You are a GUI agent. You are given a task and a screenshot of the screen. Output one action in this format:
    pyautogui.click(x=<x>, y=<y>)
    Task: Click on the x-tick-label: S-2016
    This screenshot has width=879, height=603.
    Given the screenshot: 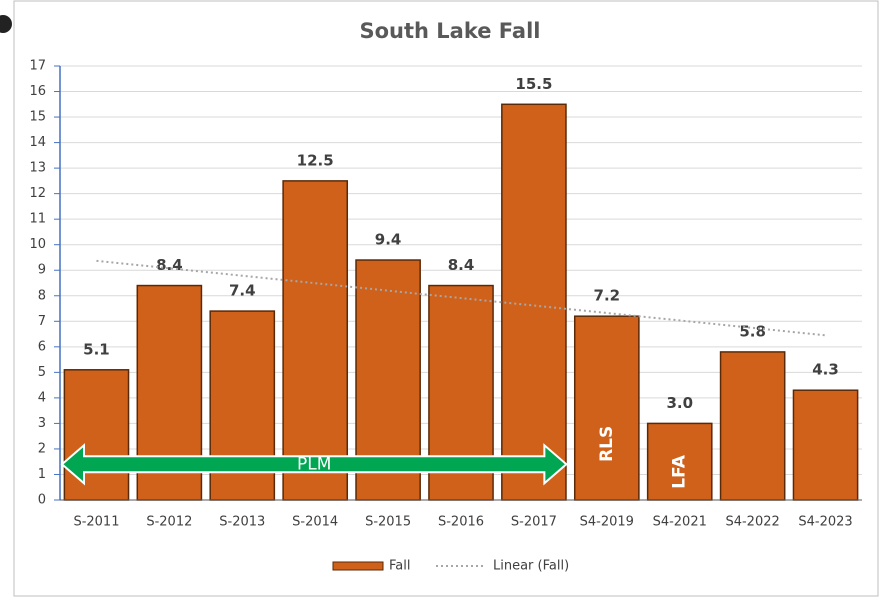 What is the action you would take?
    pyautogui.click(x=461, y=522)
    